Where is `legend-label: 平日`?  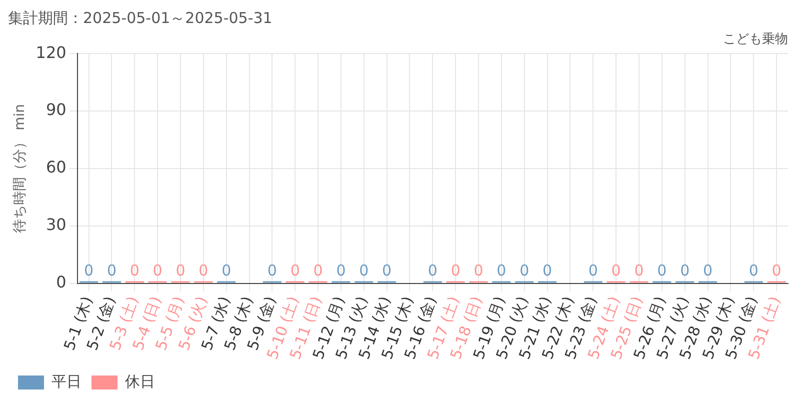 legend-label: 平日 is located at coordinates (67, 381).